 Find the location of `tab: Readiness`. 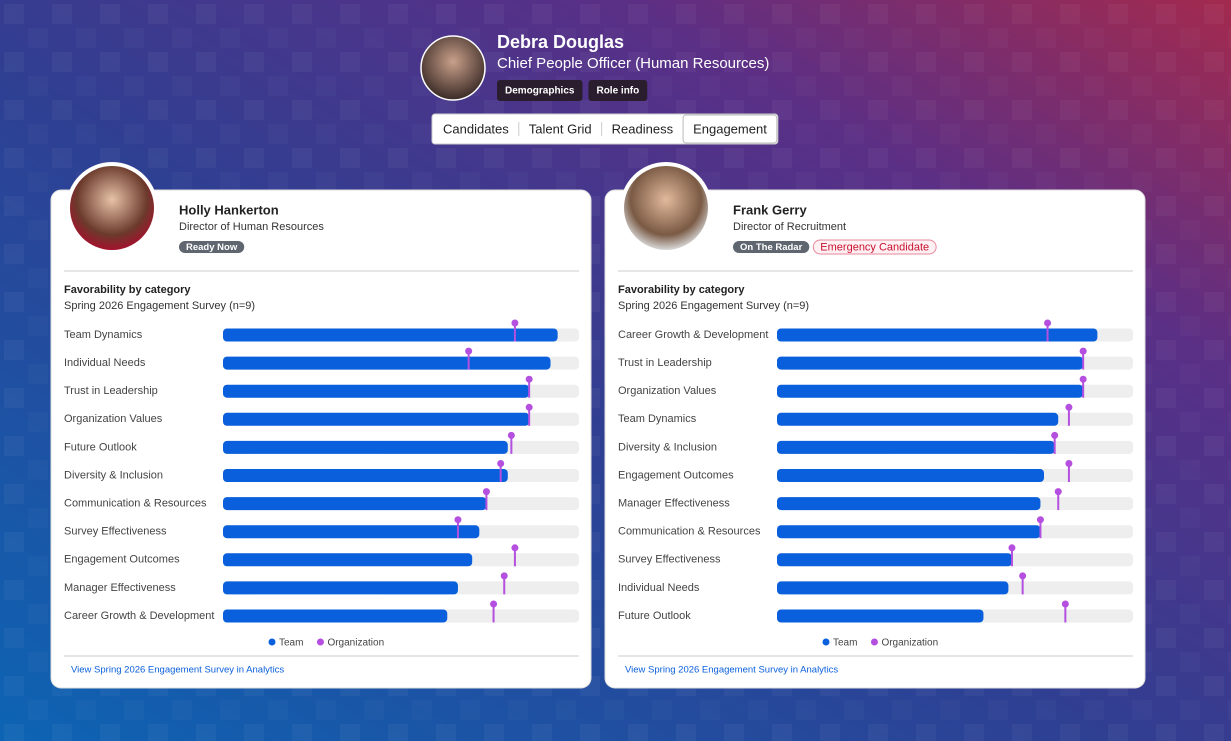

tab: Readiness is located at coordinates (642, 129).